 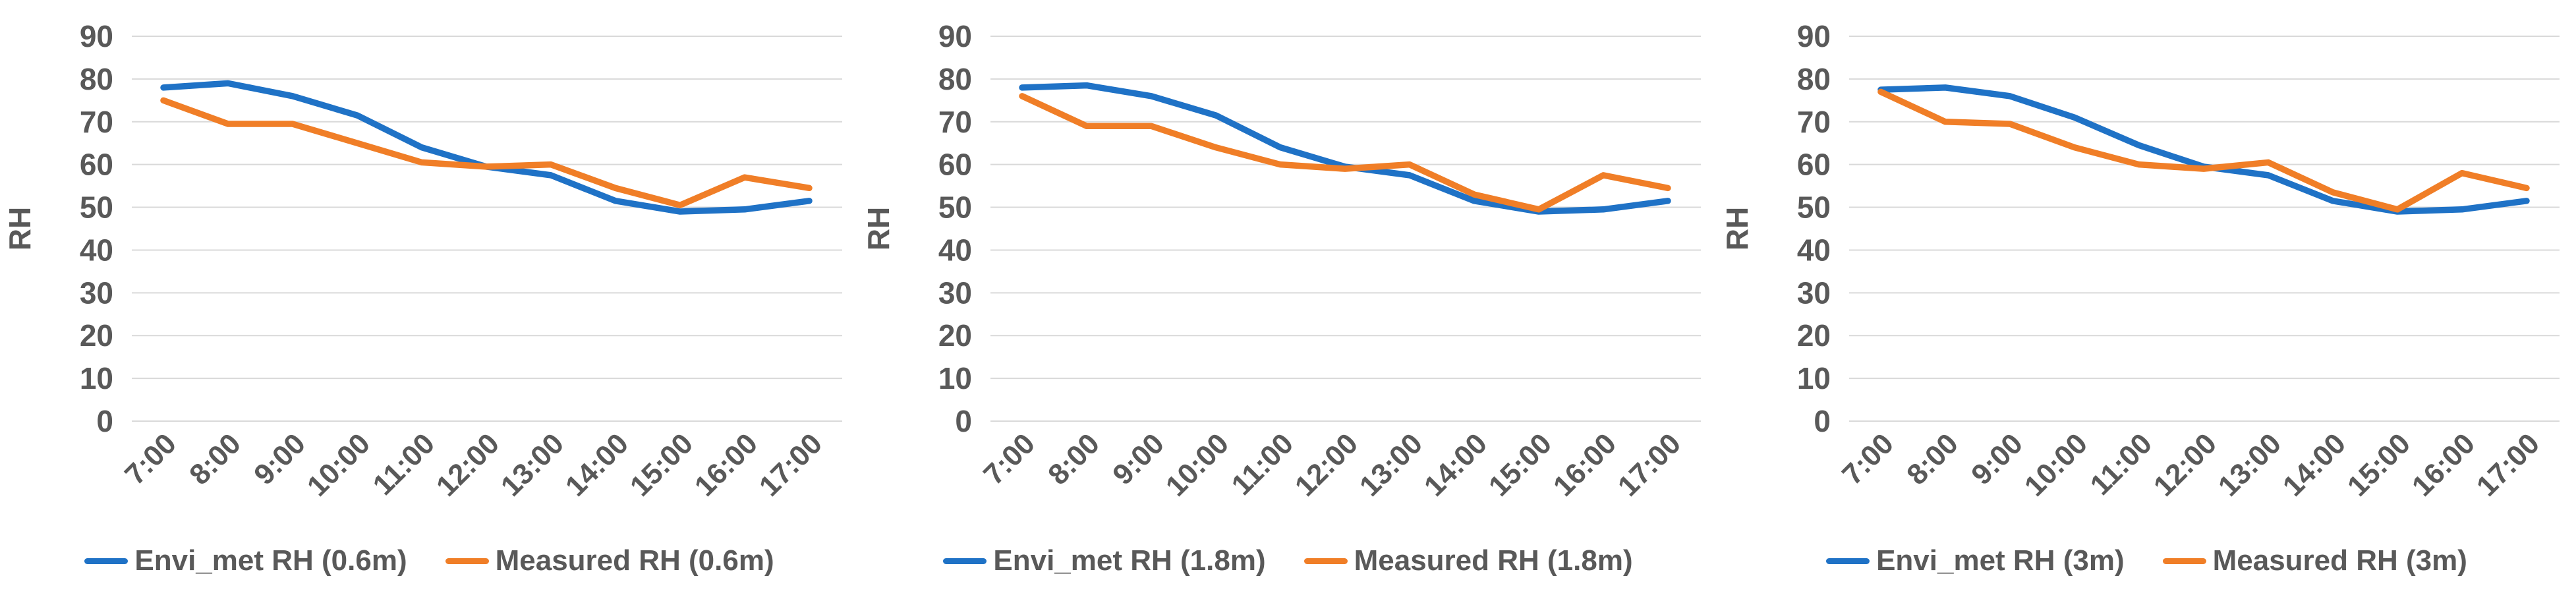 I want to click on legend-label: Measured RH (1.8m), so click(x=1493, y=560).